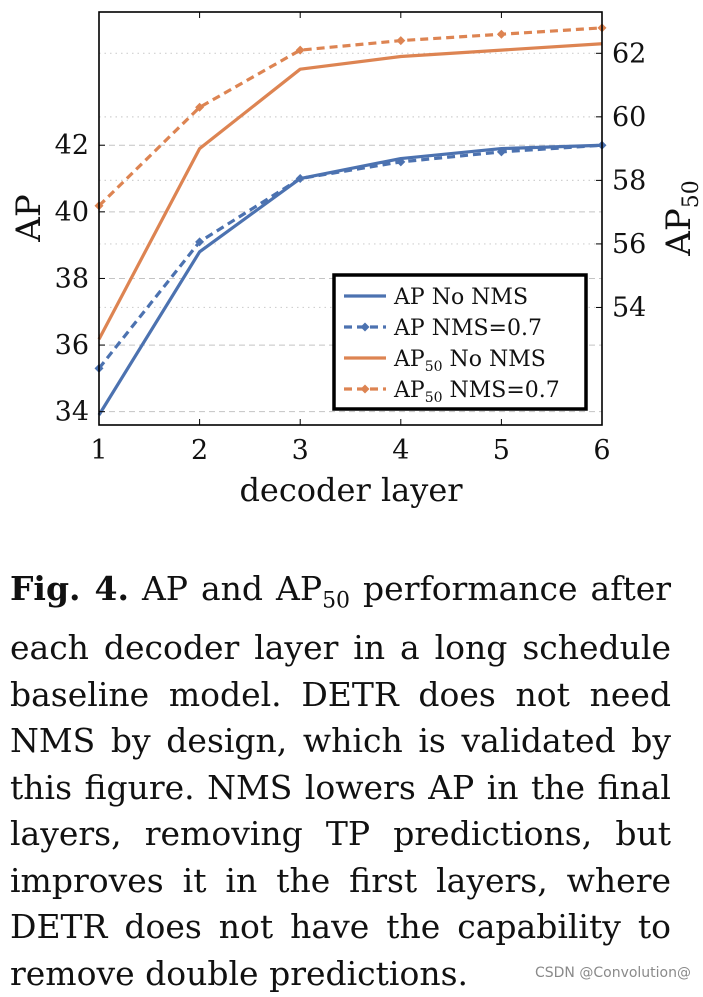 The height and width of the screenshot is (997, 703). I want to click on y-axis-right-label: AP50, so click(681, 218).